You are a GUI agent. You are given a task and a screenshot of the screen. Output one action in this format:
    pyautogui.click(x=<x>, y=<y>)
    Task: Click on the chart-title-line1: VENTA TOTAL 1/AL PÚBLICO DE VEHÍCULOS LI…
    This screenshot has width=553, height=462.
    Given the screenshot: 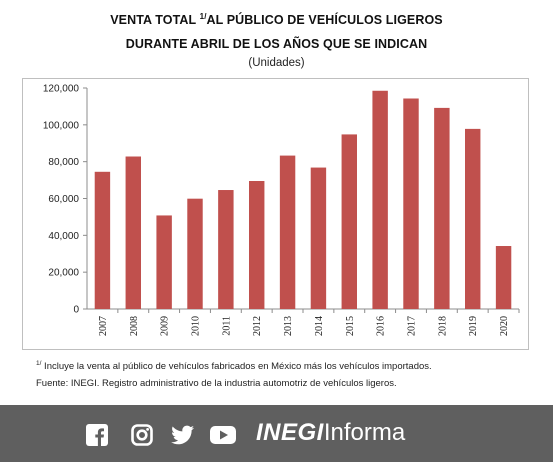 What is the action you would take?
    pyautogui.click(x=276, y=20)
    